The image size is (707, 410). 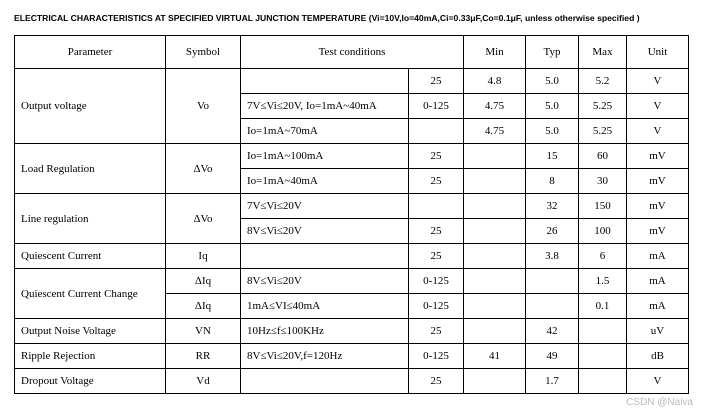 What do you see at coordinates (602, 281) in the screenshot?
I see `max-cell: 1.5` at bounding box center [602, 281].